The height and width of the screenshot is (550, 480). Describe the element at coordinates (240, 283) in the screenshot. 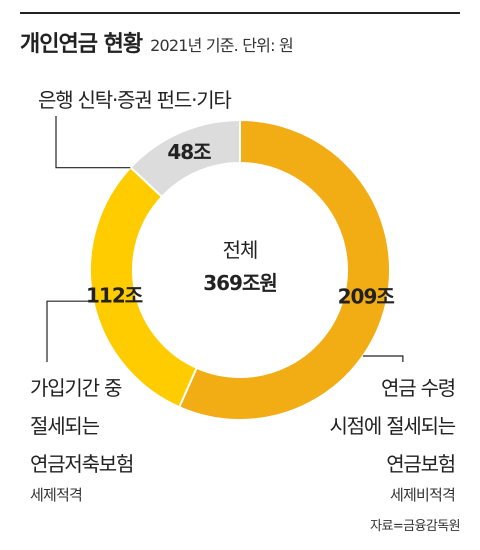

I see `center-total: 369조원` at that location.